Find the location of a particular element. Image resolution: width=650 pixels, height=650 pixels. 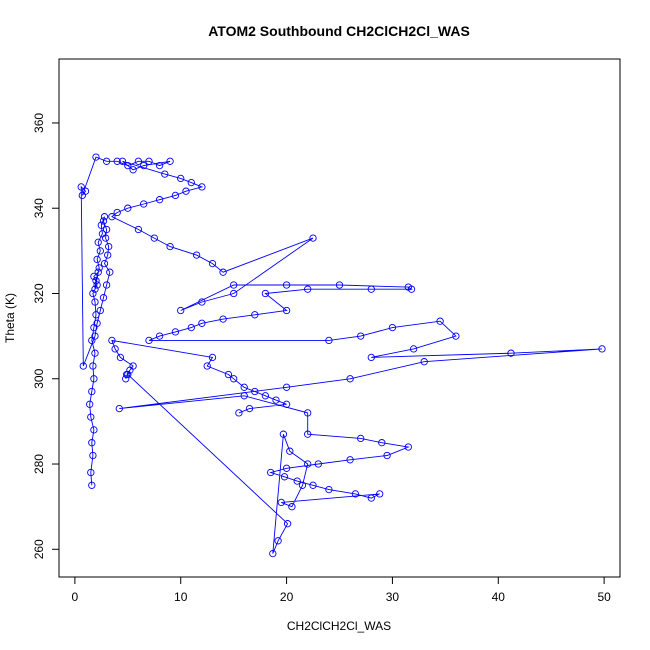

y-tick-label: 300 is located at coordinates (39, 378).